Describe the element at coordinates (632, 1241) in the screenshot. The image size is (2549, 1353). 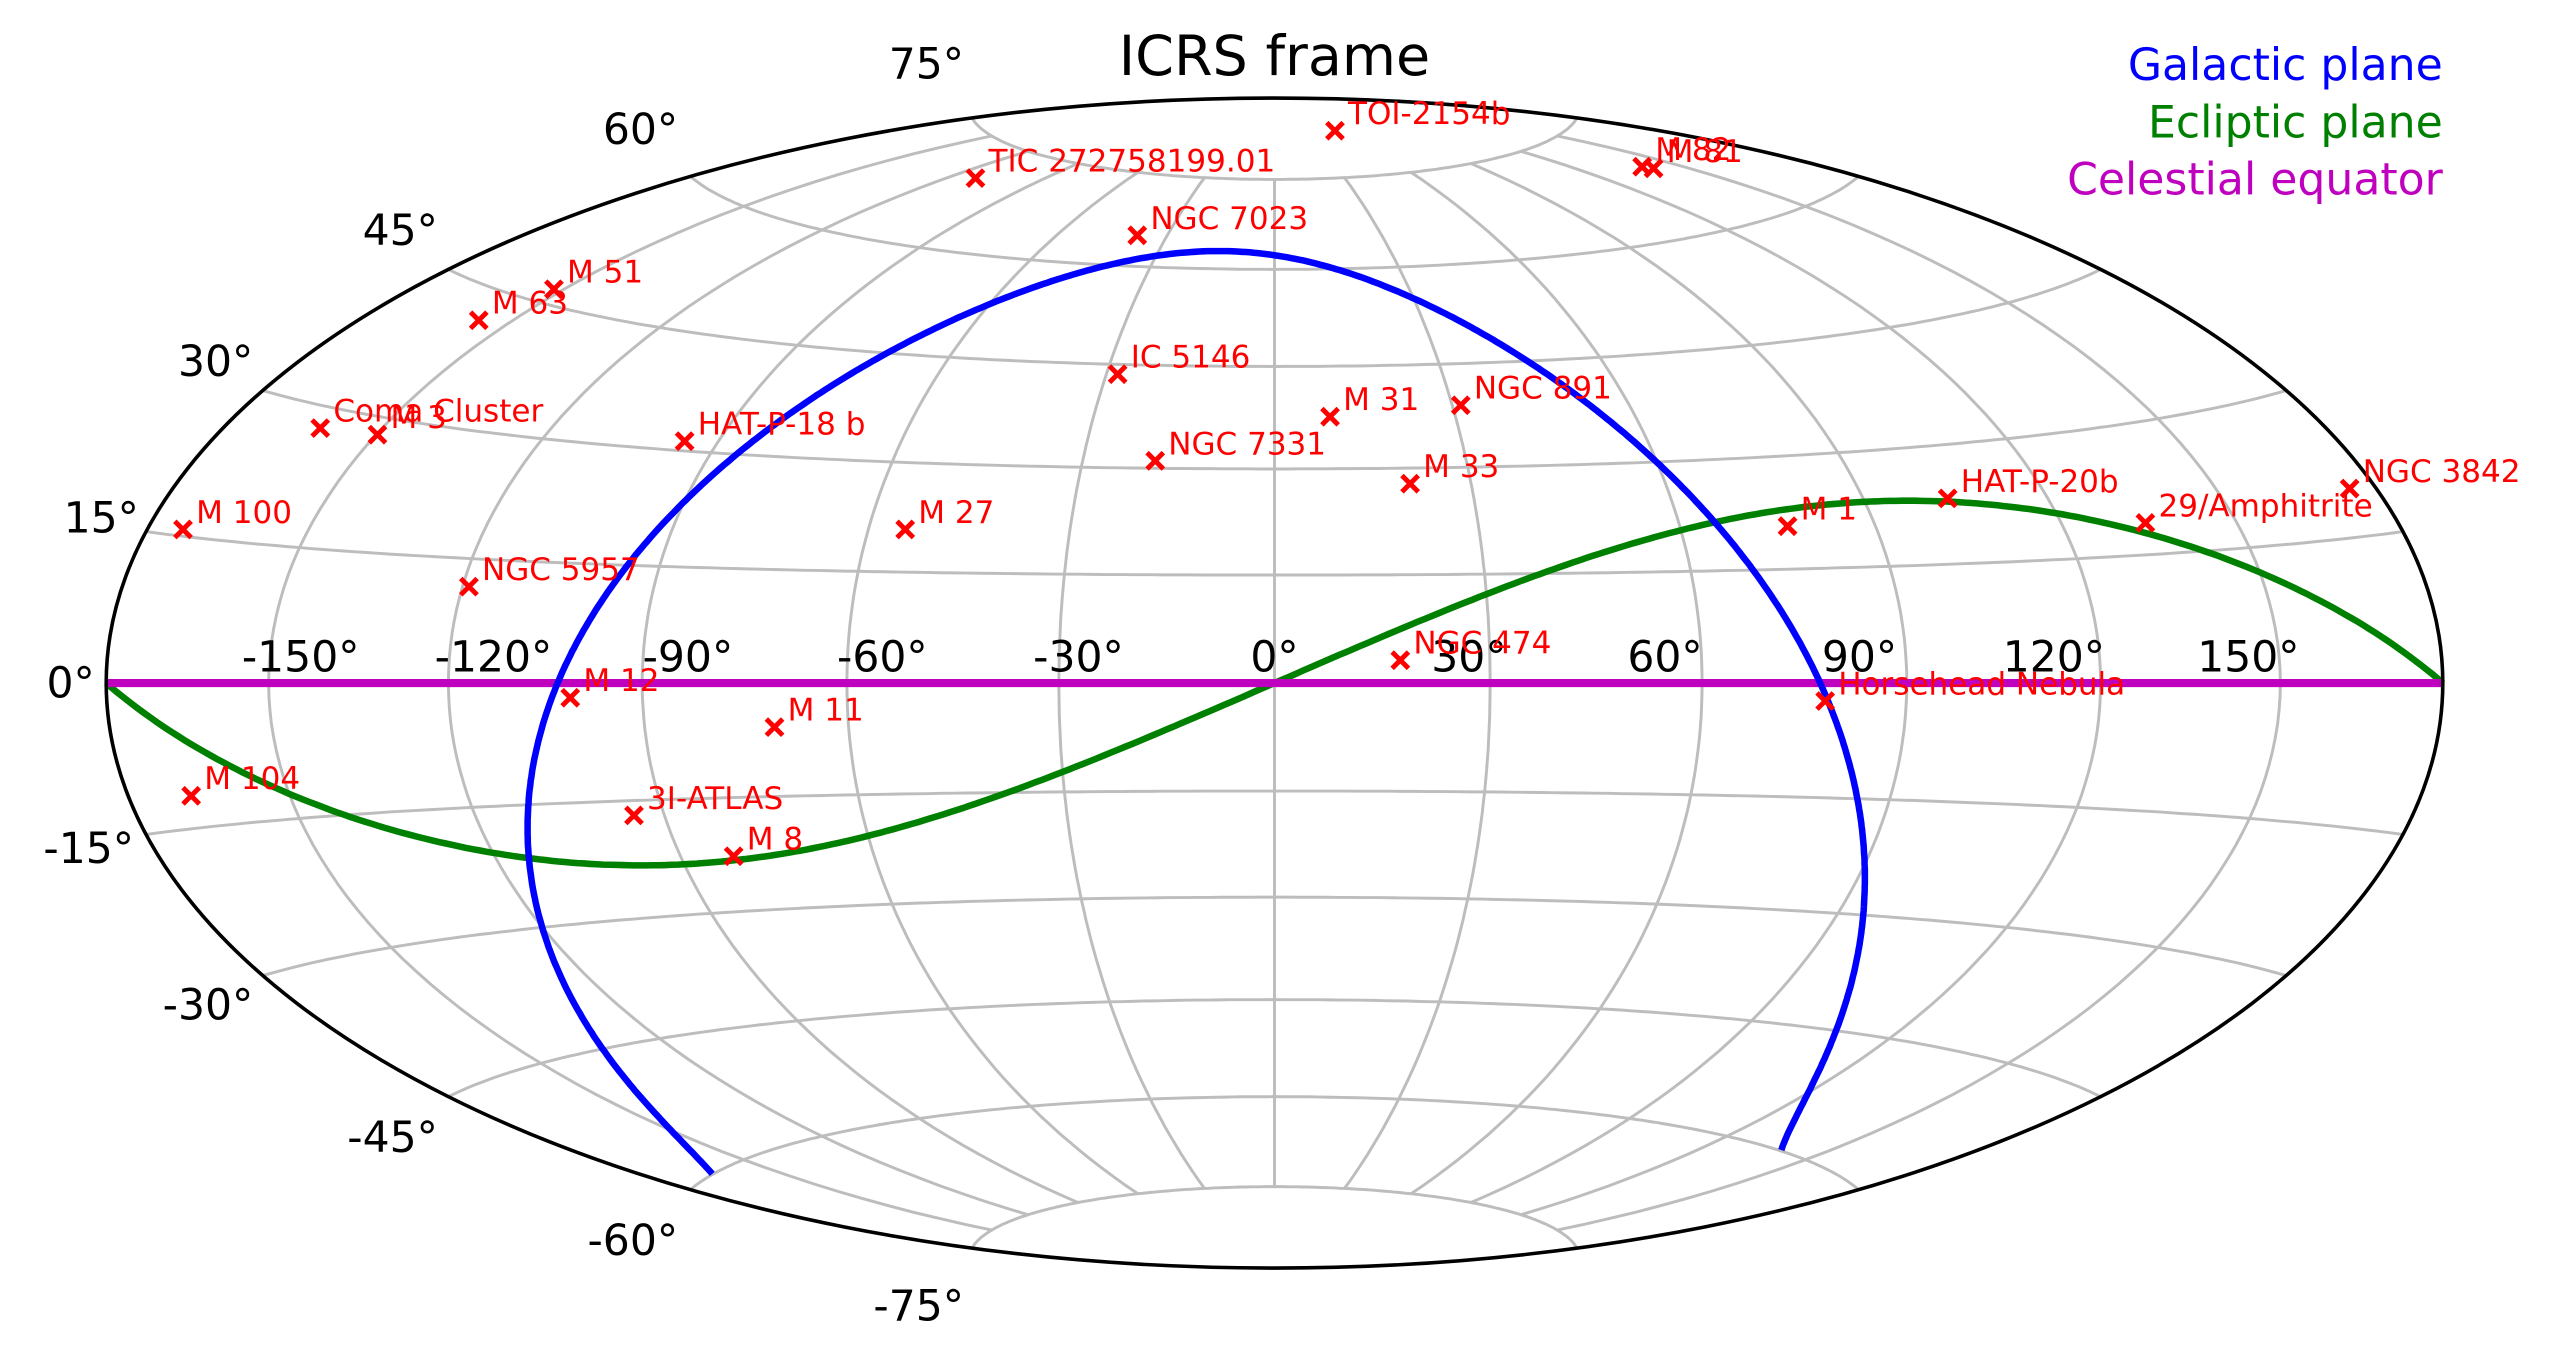
I see `y-tick: -60°` at that location.